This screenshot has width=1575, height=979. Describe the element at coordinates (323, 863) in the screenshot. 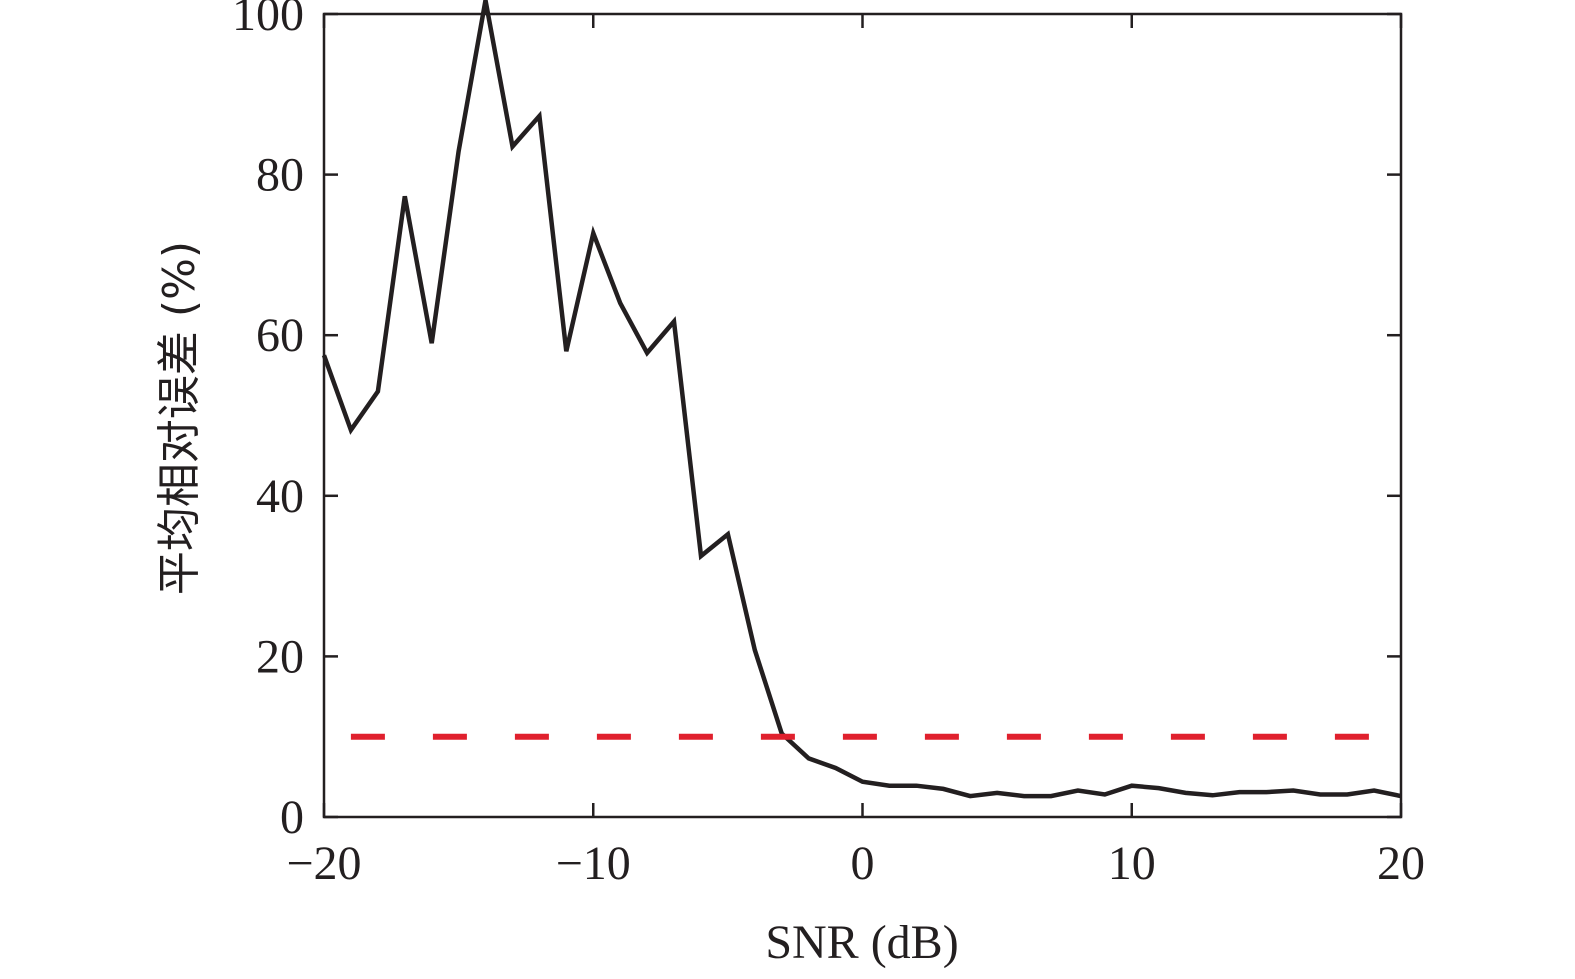

I see `x-tick-label: −20` at that location.